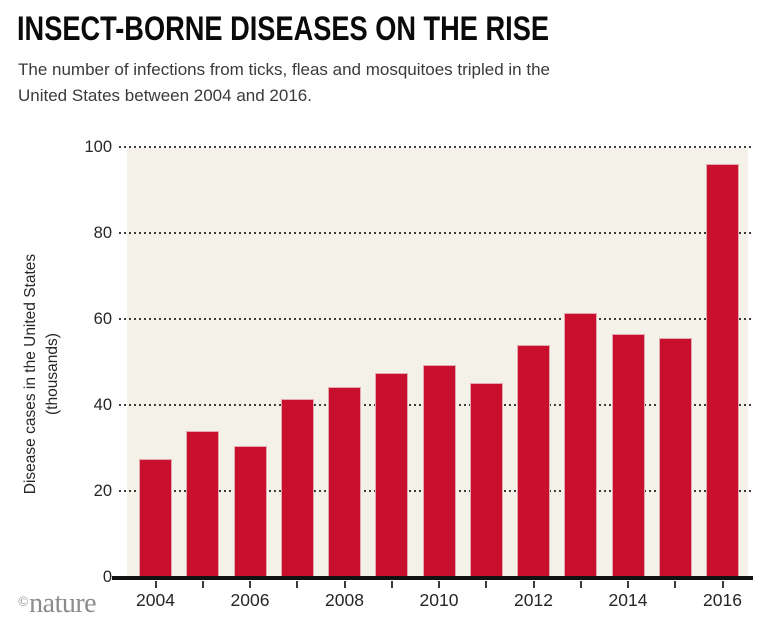  Describe the element at coordinates (581, 445) in the screenshot. I see `bar-2013` at that location.